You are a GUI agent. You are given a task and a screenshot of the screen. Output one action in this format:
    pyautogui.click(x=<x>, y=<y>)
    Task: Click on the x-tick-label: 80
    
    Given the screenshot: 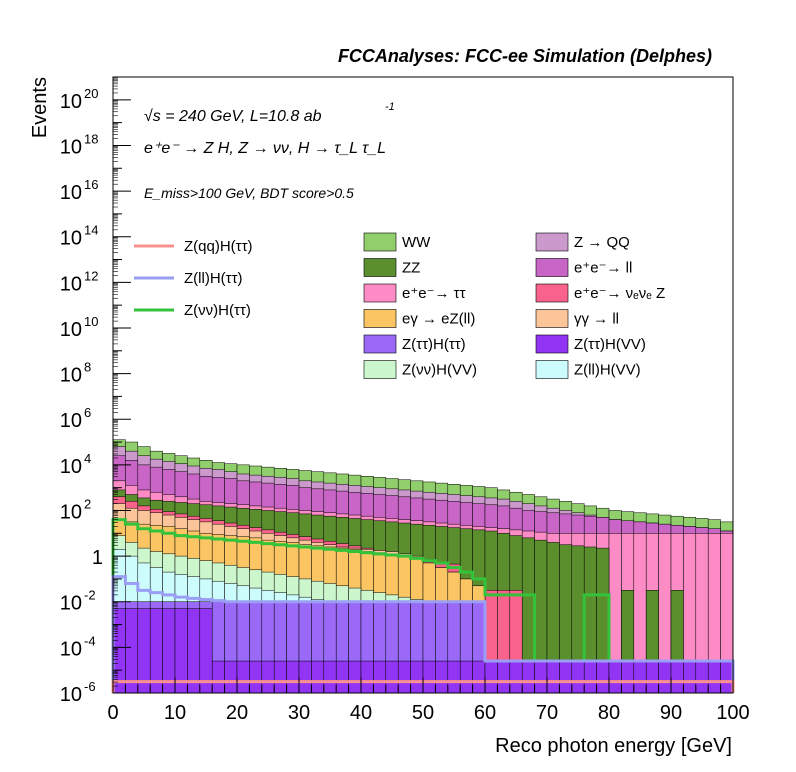 What is the action you would take?
    pyautogui.click(x=609, y=713)
    